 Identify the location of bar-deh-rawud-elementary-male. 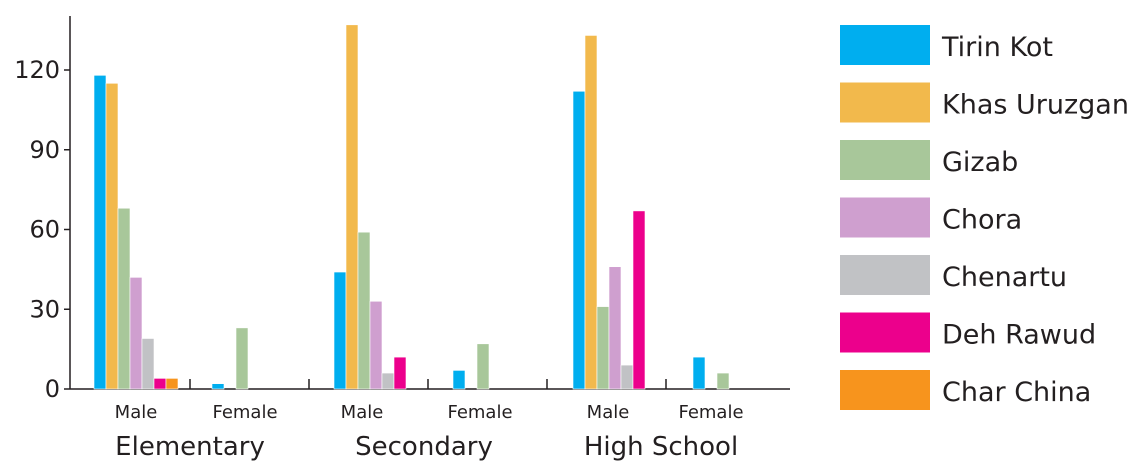
(160, 384).